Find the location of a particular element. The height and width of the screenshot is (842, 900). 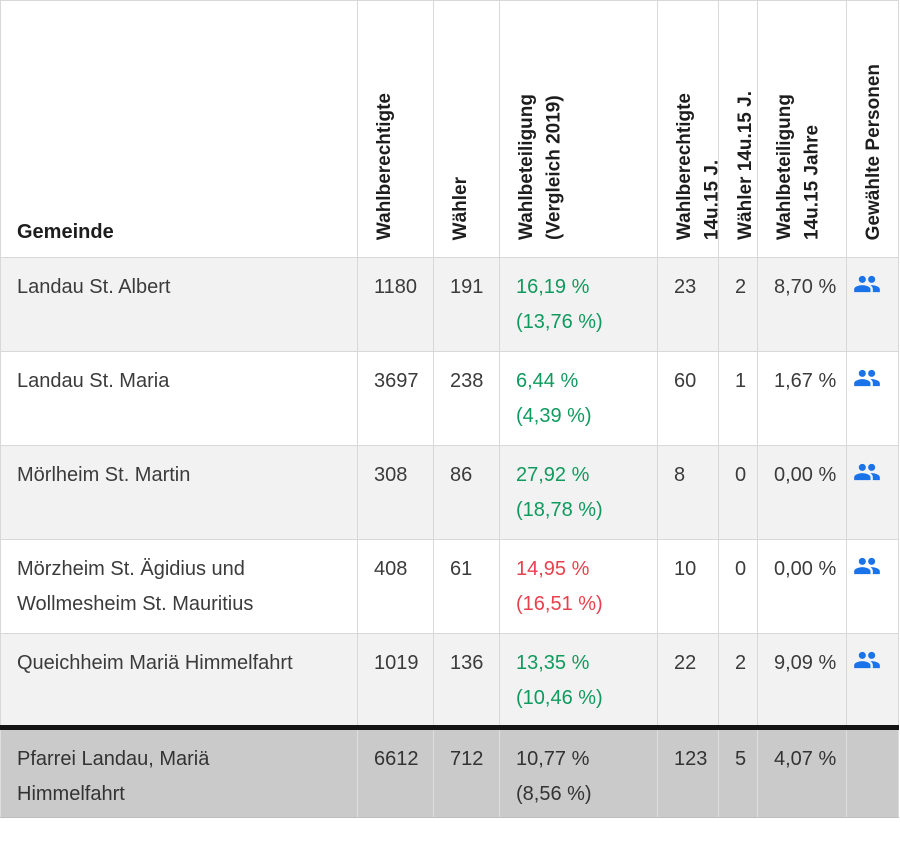

column-header-wahlbeteiligung: Wahlbeteiligung (Vergleich 2019) is located at coordinates (578, 129).